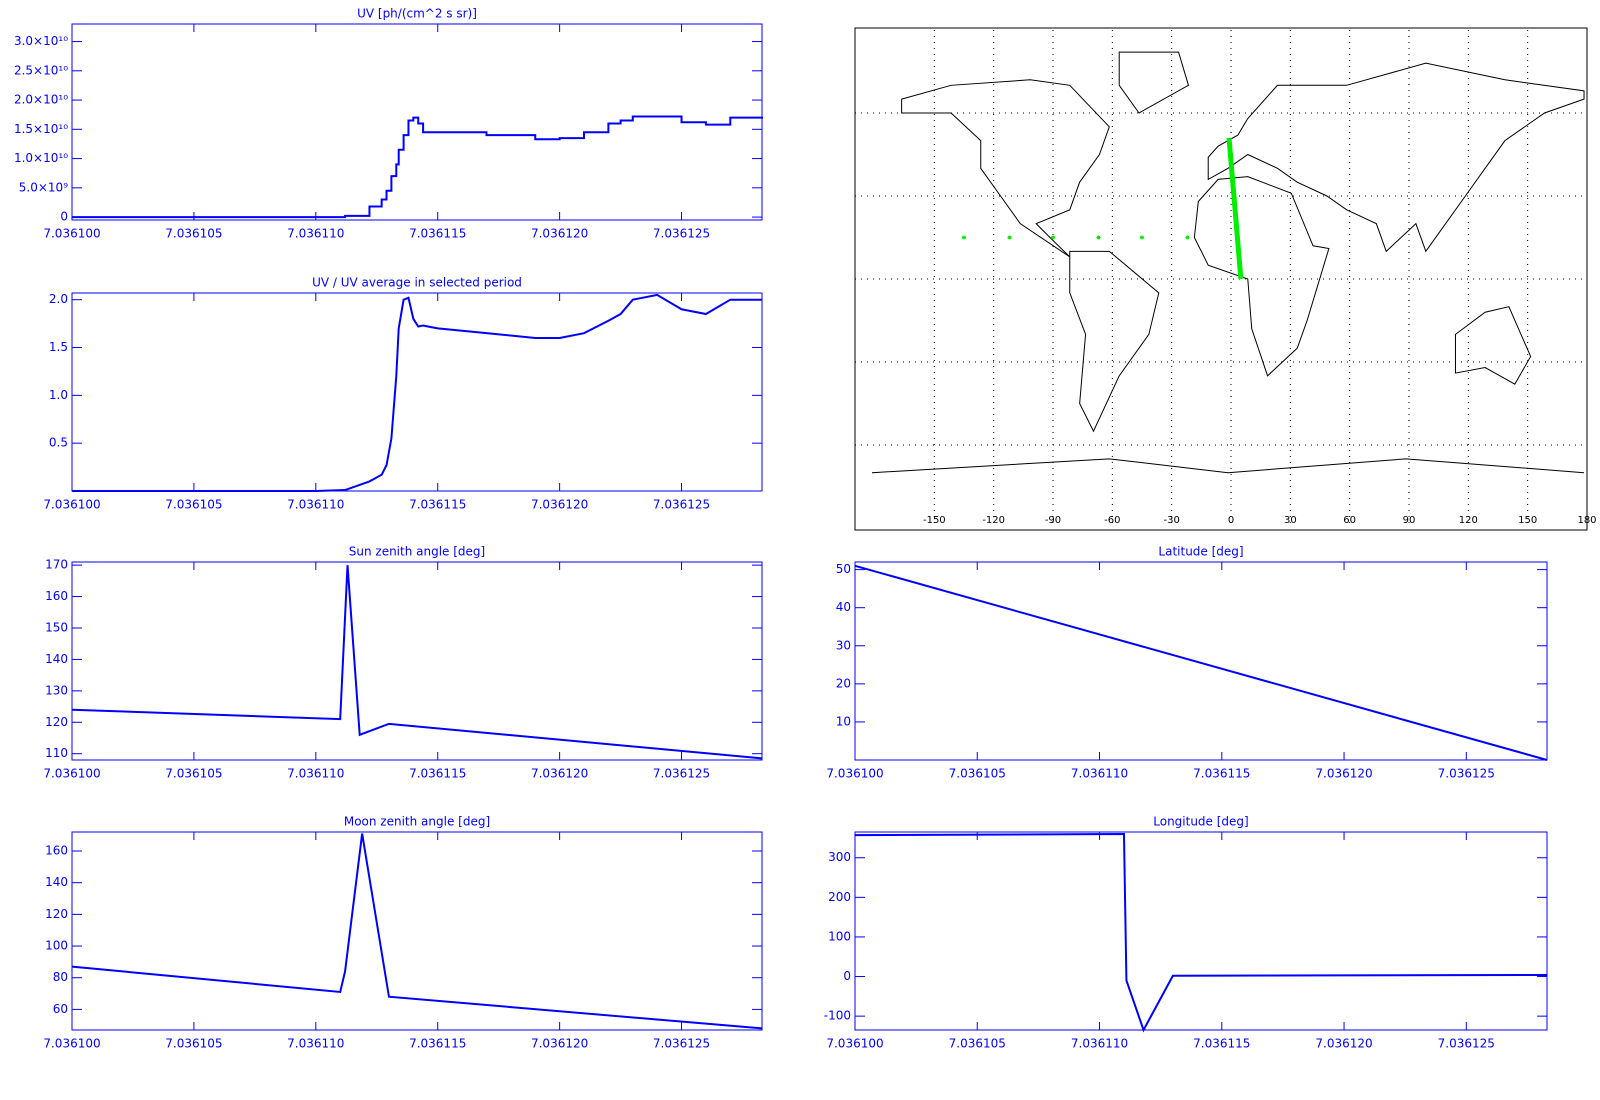 Image resolution: width=1600 pixels, height=1100 pixels. I want to click on y-tick-label: 110, so click(56, 753).